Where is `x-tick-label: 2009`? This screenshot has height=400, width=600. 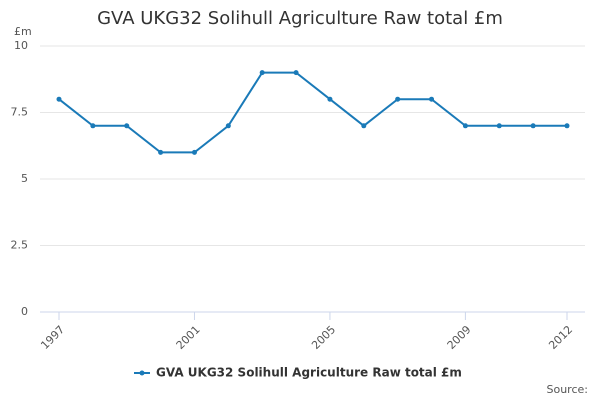 x-tick-label: 2009 is located at coordinates (459, 337).